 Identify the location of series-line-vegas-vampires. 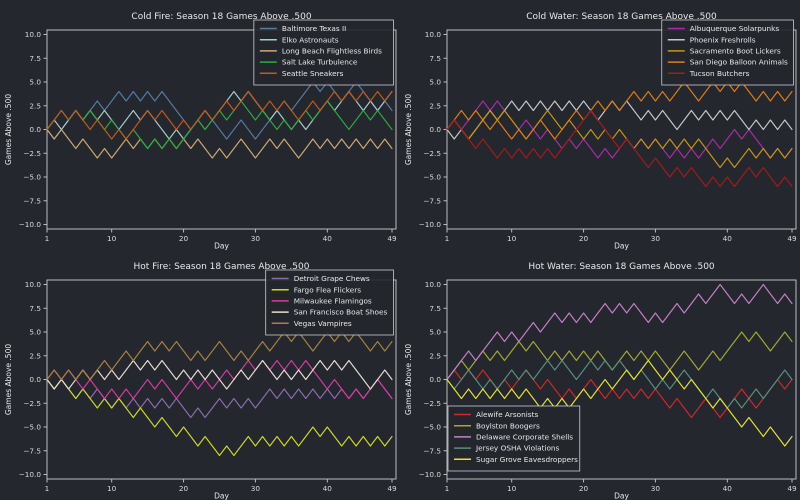
(219, 356).